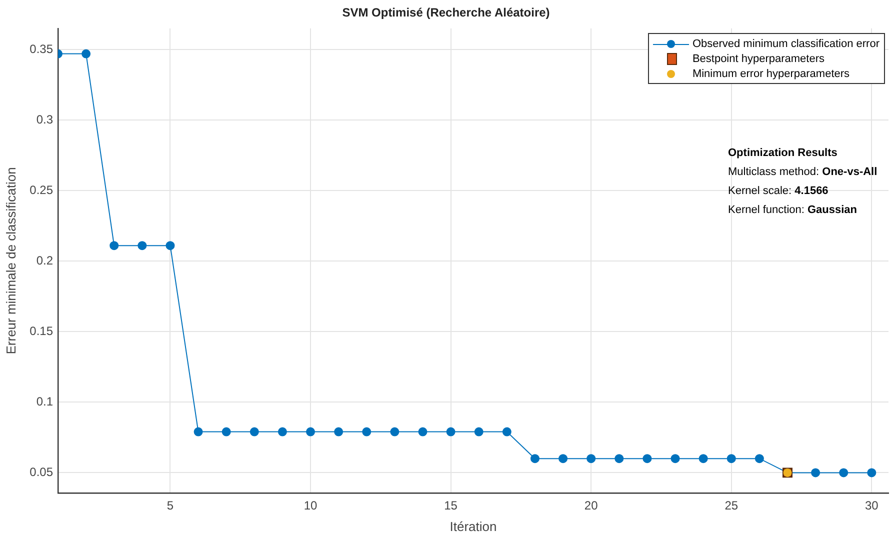  I want to click on annotation: Multiclass method: One-vs-All, so click(803, 172).